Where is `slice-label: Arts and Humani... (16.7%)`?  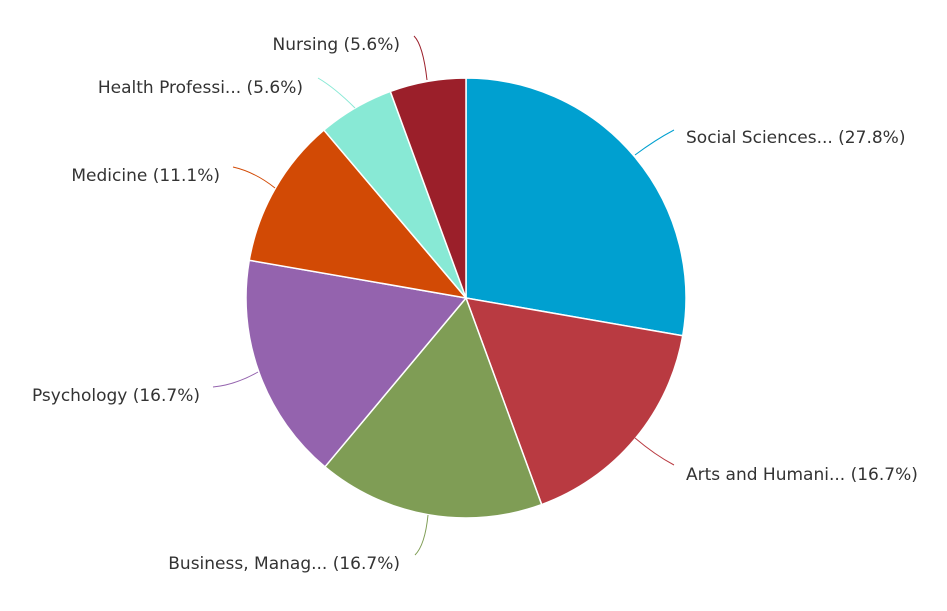
slice-label: Arts and Humani... (16.7%) is located at coordinates (802, 475).